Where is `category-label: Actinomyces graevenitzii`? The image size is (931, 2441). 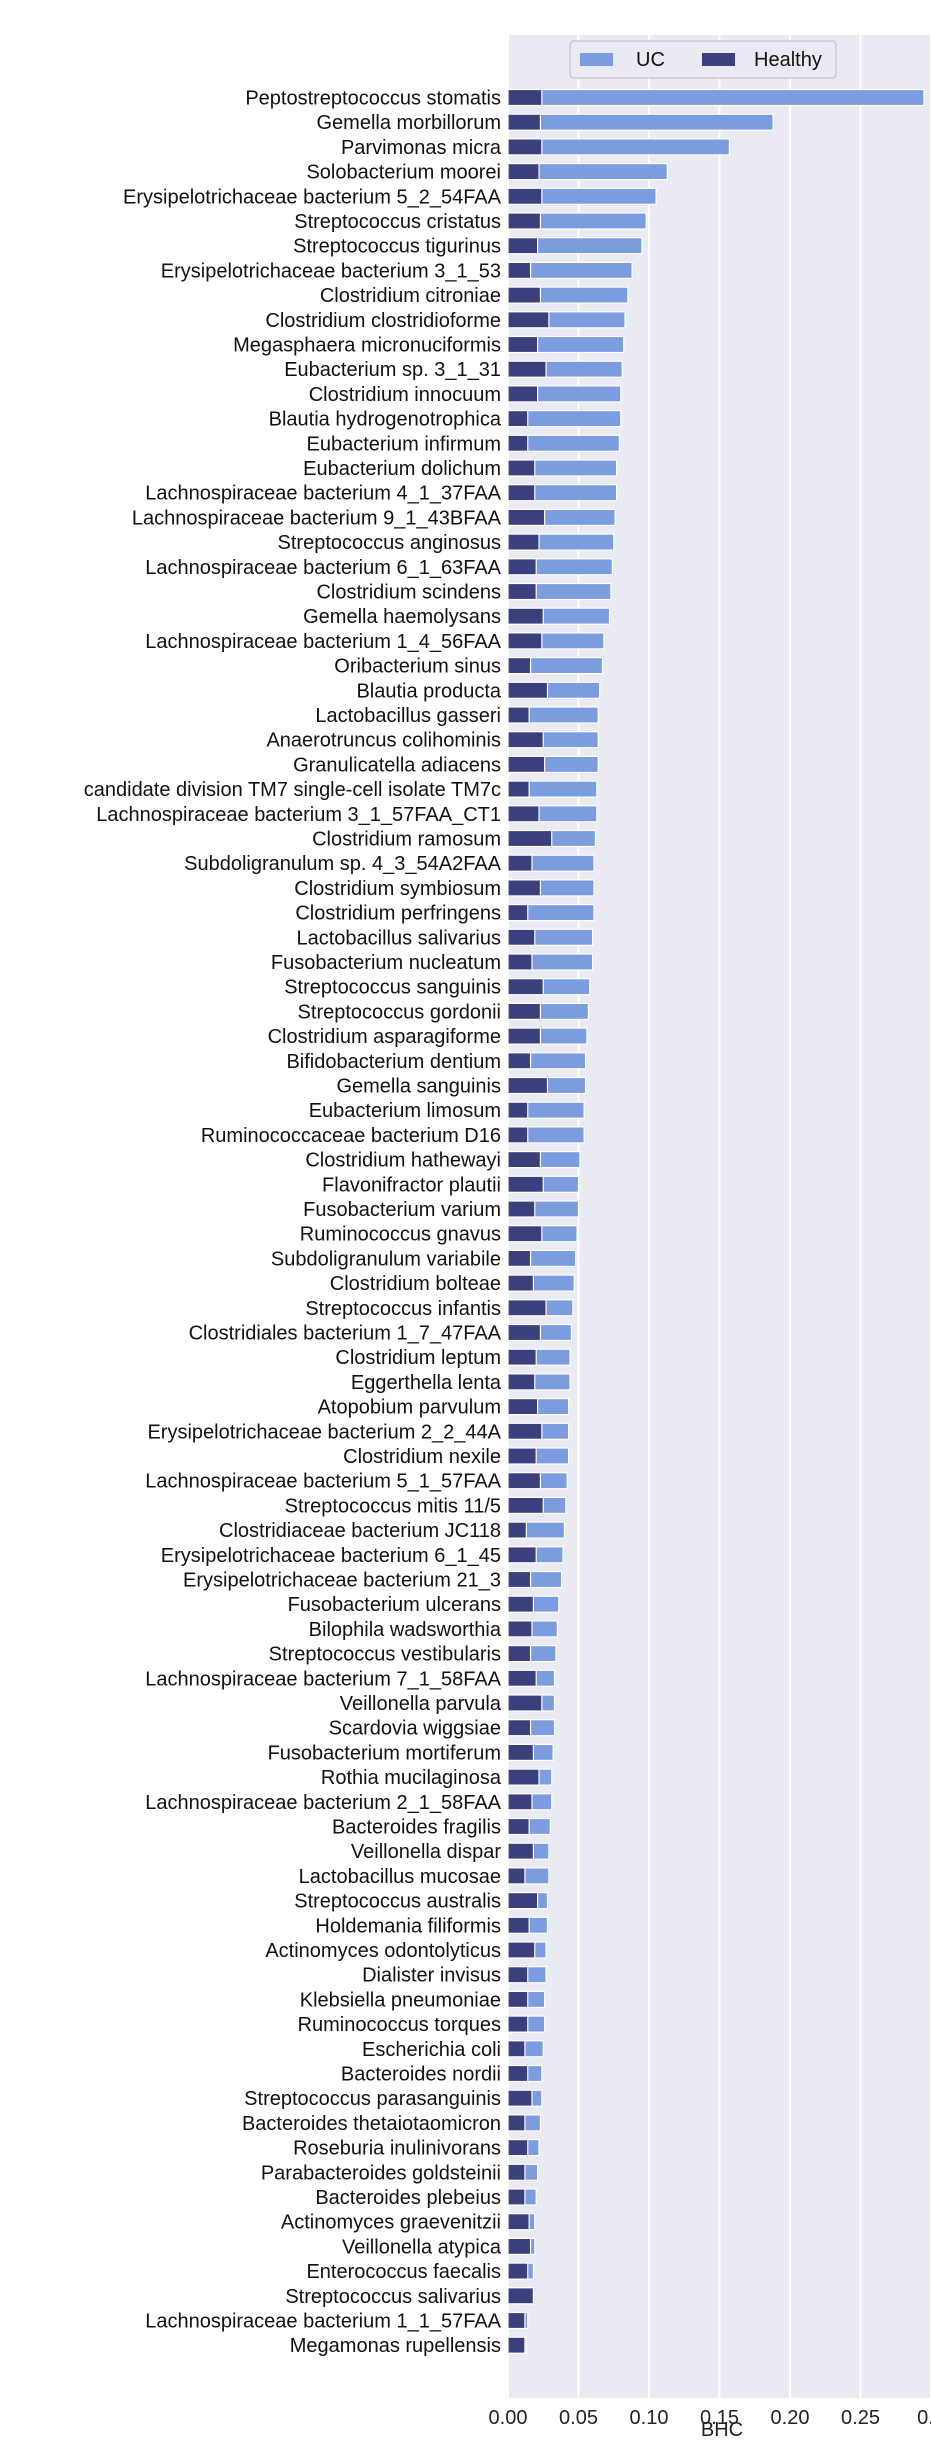 category-label: Actinomyces graevenitzii is located at coordinates (391, 2223).